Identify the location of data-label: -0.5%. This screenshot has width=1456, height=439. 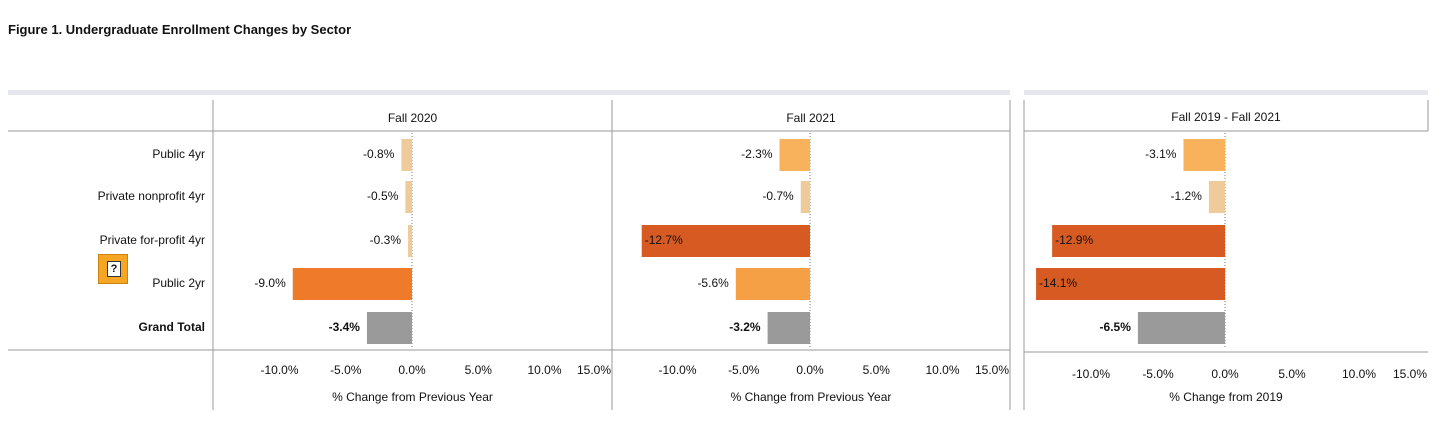
(383, 196).